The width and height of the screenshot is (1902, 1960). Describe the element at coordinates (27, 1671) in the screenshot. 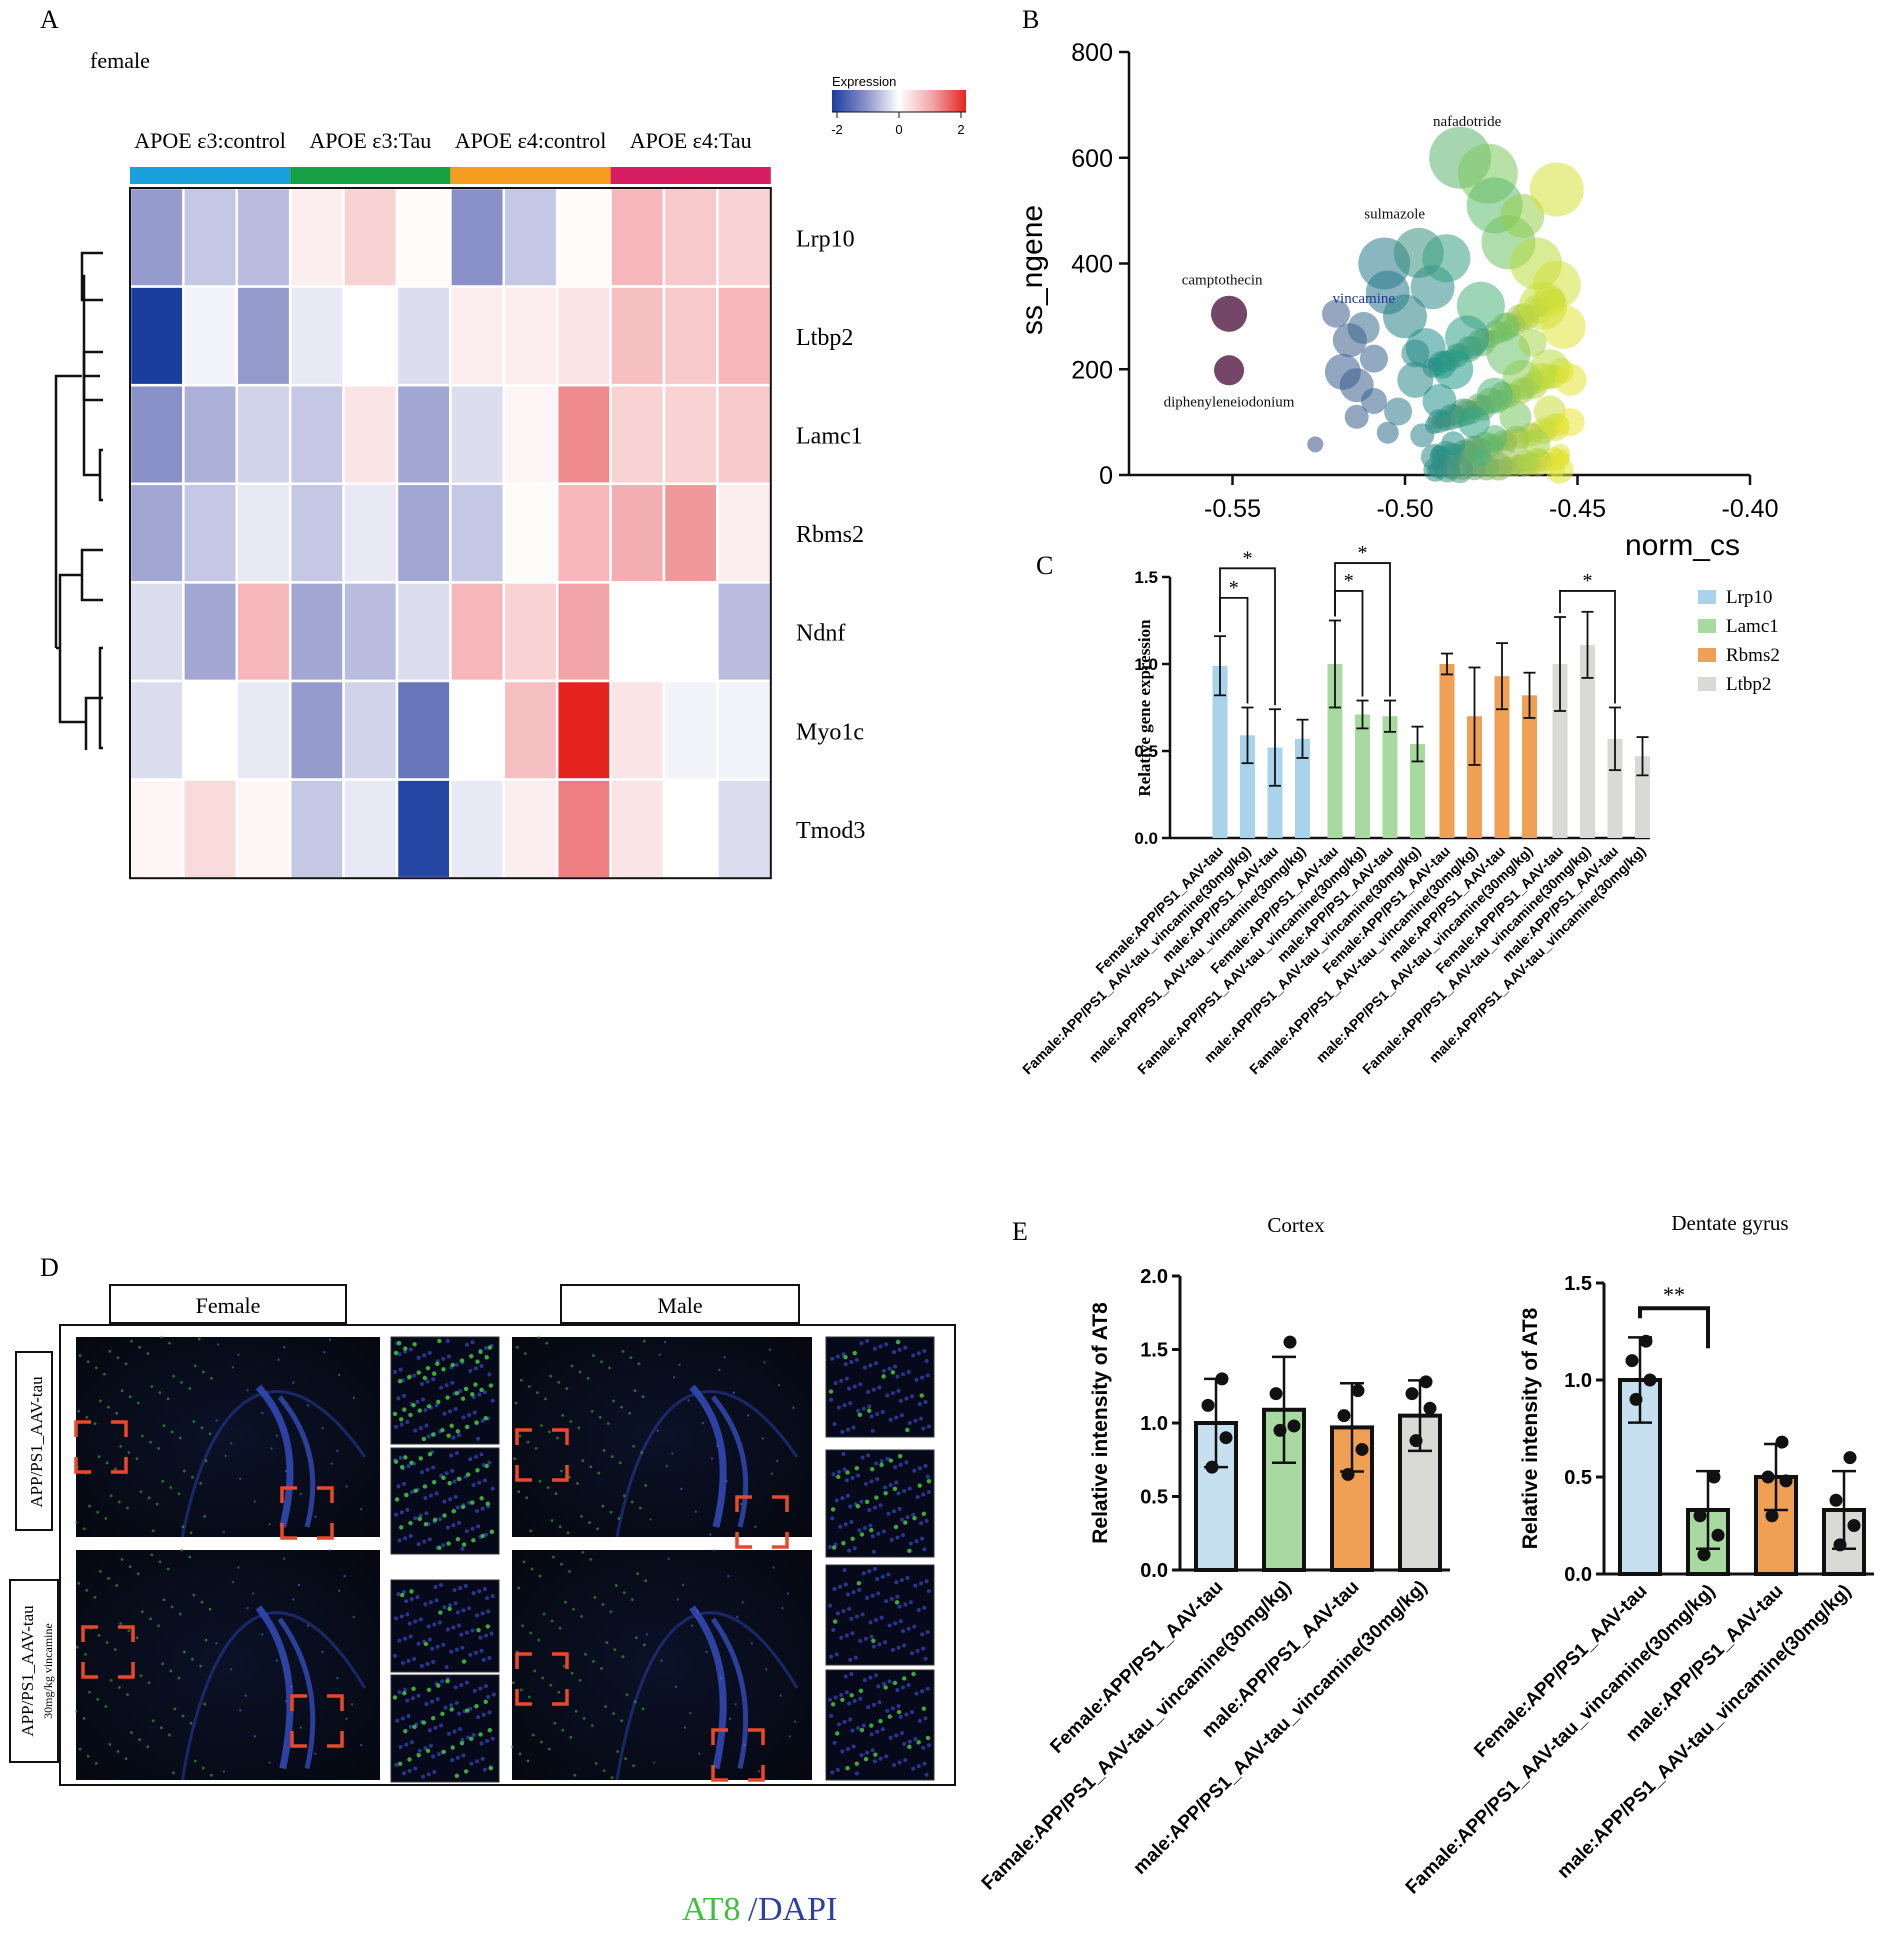

I see `row-label-2: APP/PS1_AAV-tau` at that location.